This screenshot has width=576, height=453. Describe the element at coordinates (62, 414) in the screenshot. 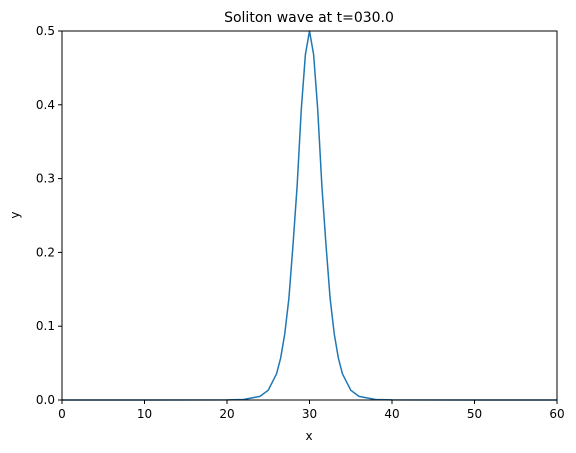

I see `x-tick-label: 0` at that location.